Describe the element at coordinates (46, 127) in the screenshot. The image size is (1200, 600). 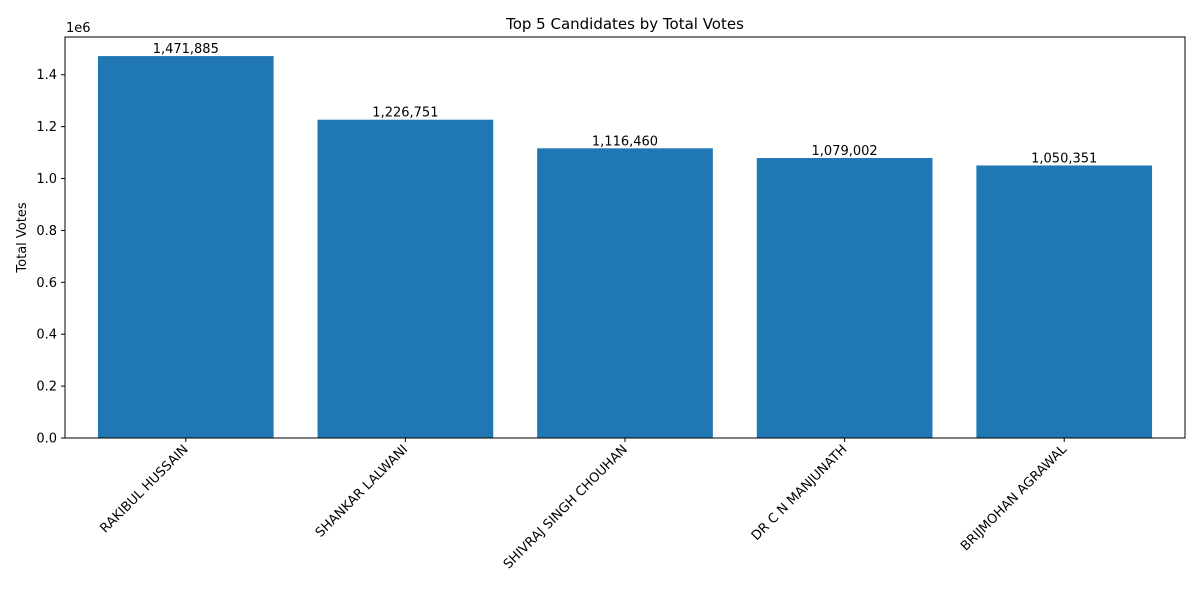
I see `y-tick-label: 1.2` at that location.